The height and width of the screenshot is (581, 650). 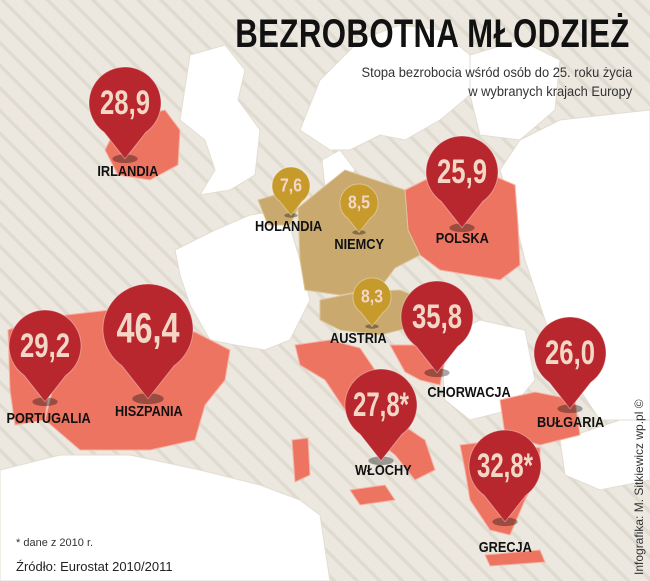 I want to click on page-title: BEZROBOTNA MŁODZIEŻ, so click(x=432, y=34).